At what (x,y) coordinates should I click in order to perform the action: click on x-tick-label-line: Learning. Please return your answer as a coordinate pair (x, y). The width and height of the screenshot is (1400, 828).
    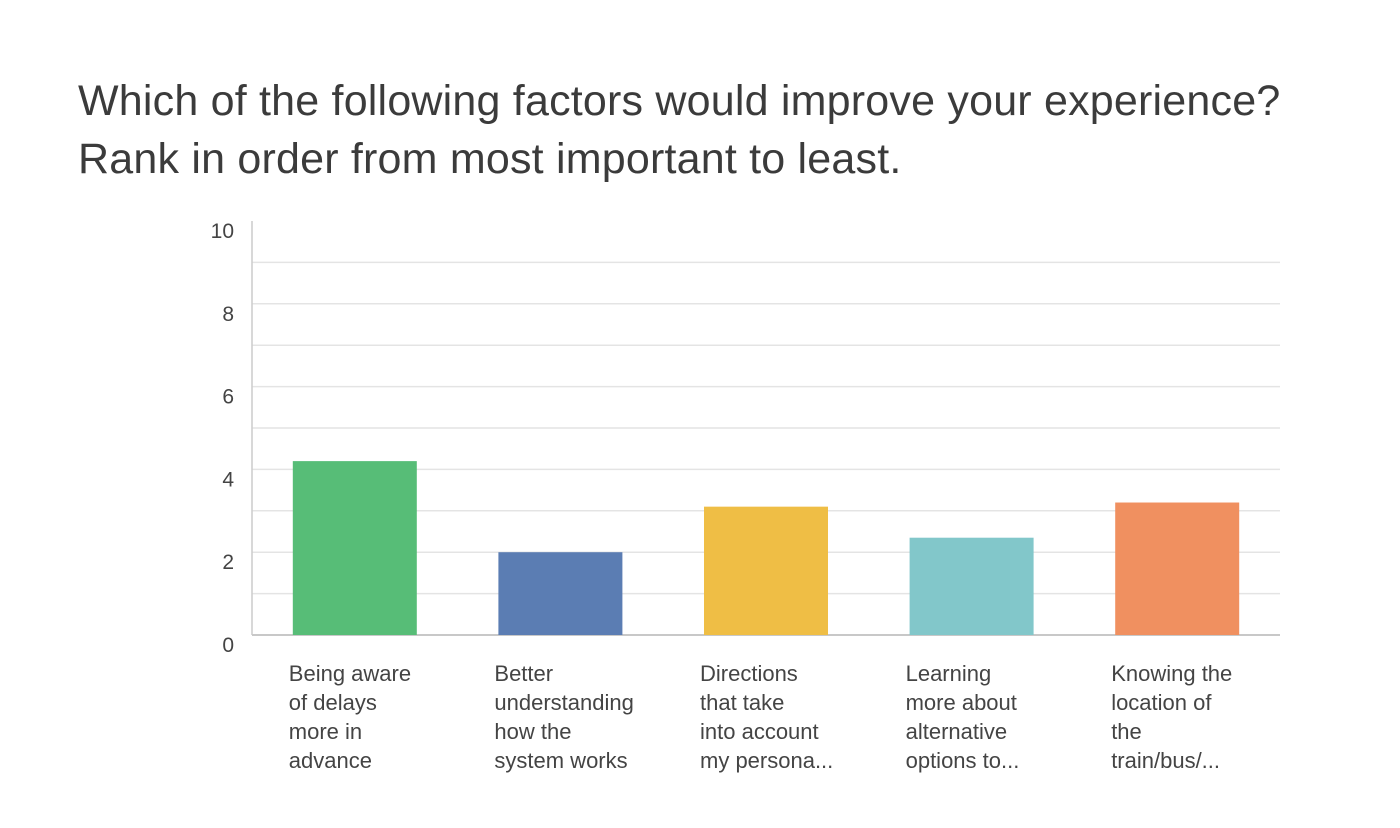
    Looking at the image, I should click on (949, 673).